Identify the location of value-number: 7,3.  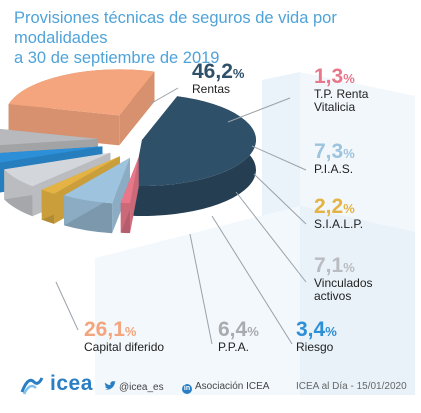
(328, 151).